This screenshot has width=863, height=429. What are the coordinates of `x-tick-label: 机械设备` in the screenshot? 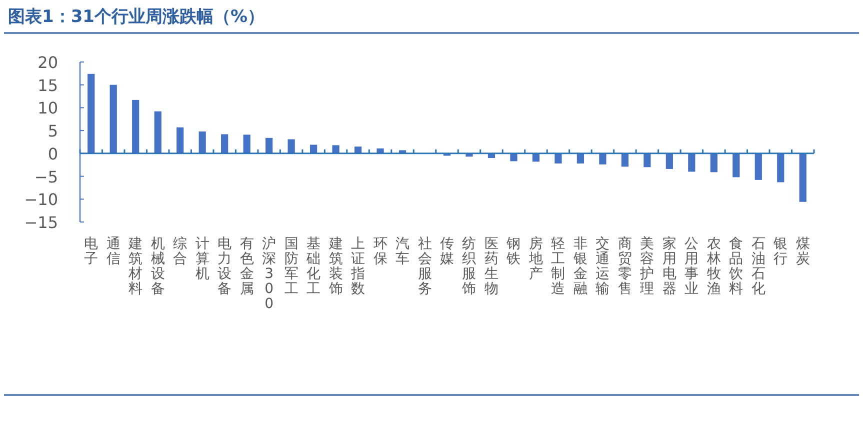 It's located at (157, 266).